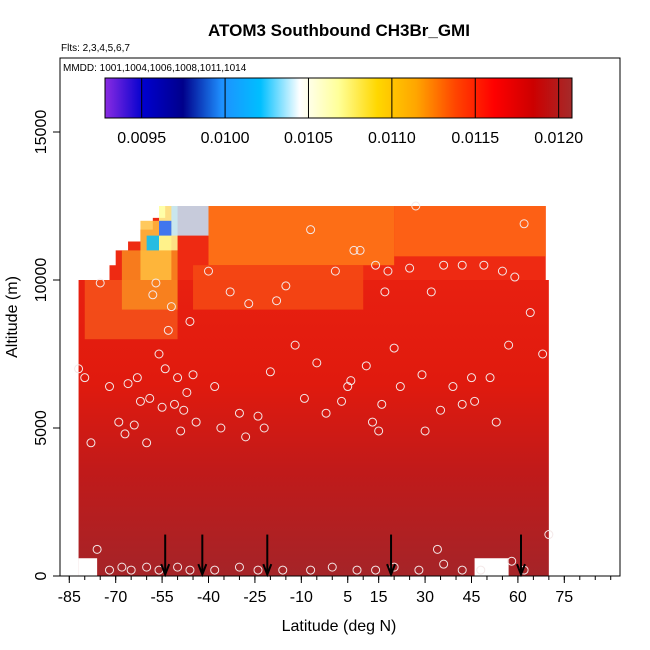  Describe the element at coordinates (254, 597) in the screenshot. I see `x-tick-label: -25` at that location.